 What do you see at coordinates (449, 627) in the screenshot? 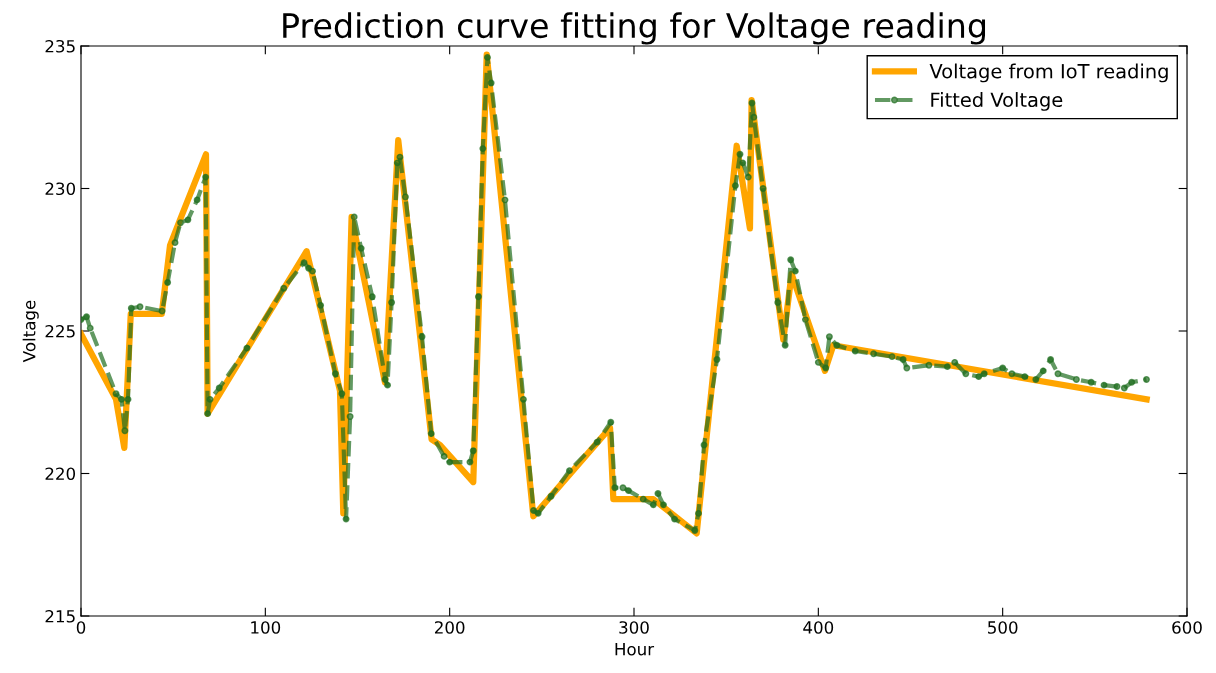
I see `x-tick-label: 200` at bounding box center [449, 627].